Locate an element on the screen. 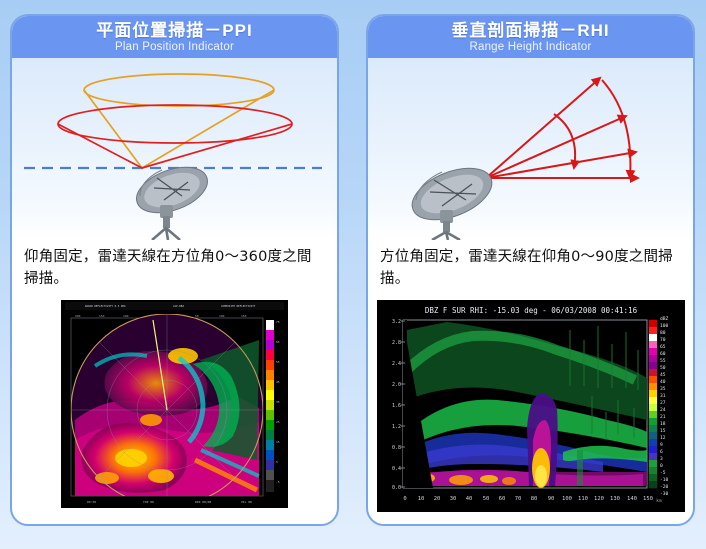 This screenshot has height=549, width=706. svg-text: 24 is located at coordinates (663, 410).